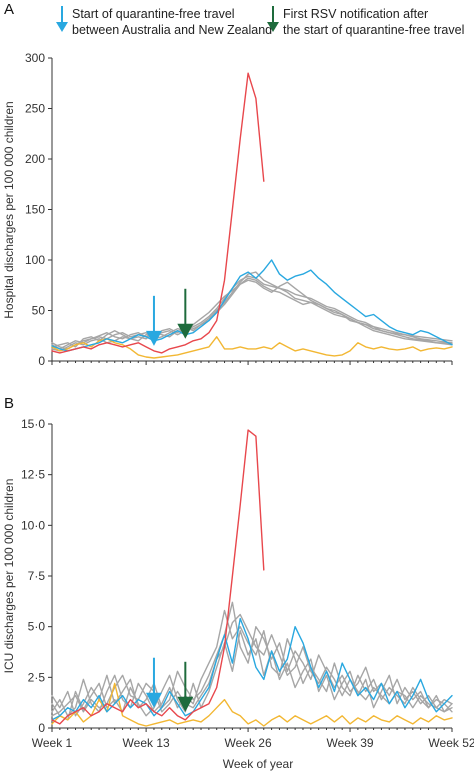 This screenshot has width=474, height=773. Describe the element at coordinates (62, 19) in the screenshot. I see `legend-blue-arrow-icon` at that location.